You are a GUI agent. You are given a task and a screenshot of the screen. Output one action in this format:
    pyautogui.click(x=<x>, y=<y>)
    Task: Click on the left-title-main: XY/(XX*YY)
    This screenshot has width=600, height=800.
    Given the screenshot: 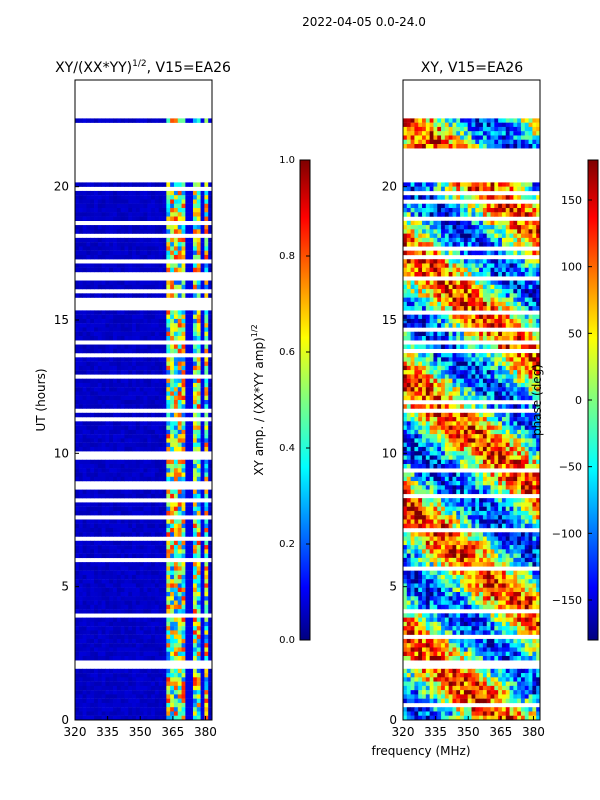 What is the action you would take?
    pyautogui.click(x=93, y=68)
    